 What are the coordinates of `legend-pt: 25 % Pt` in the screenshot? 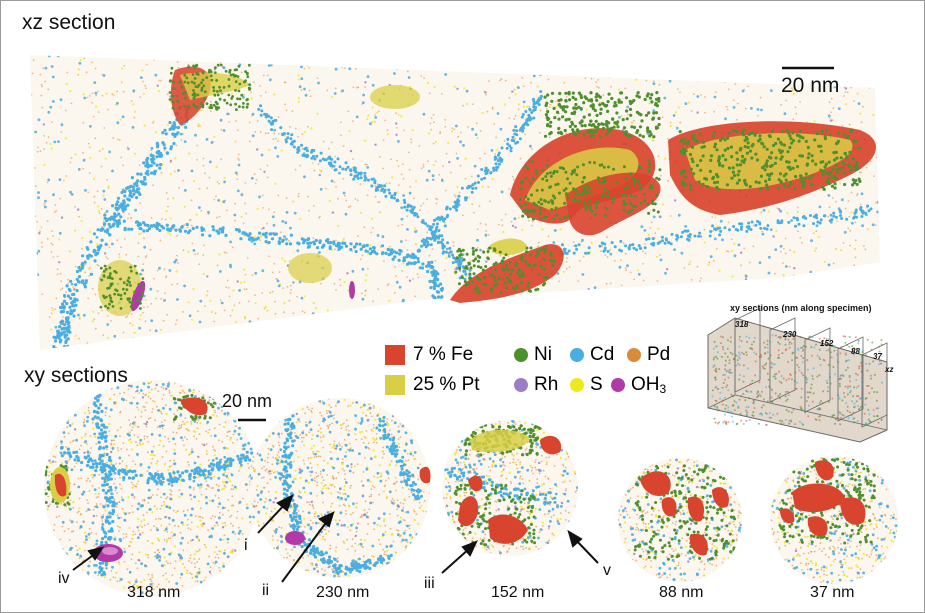 It's located at (432, 385).